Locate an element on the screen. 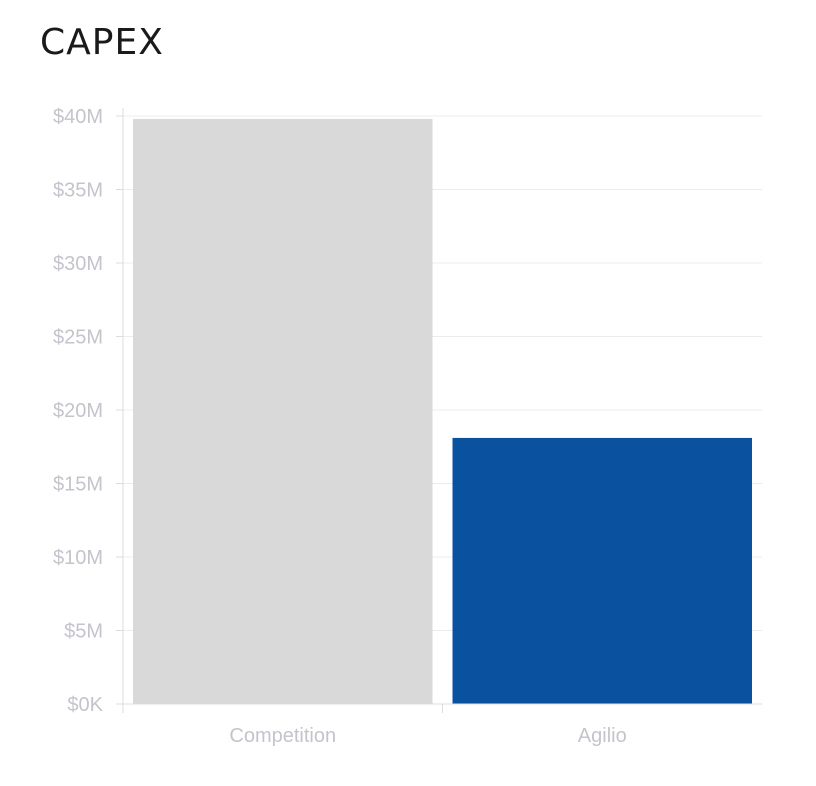 This screenshot has height=786, width=816. y-tick-label: $10M is located at coordinates (78, 558).